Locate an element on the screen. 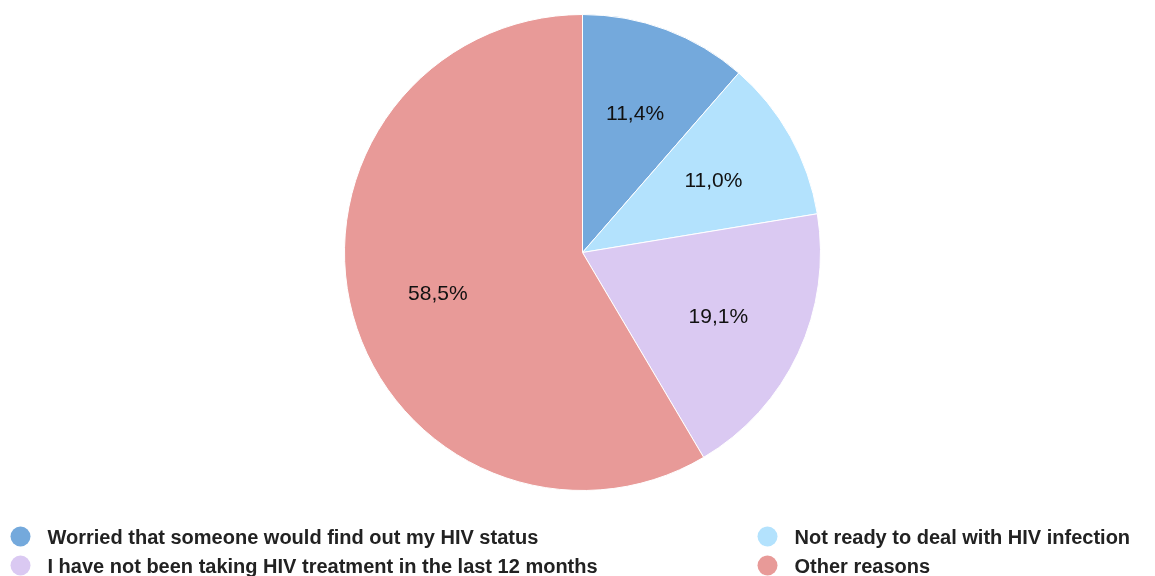 This screenshot has height=576, width=1155. data-label: 19,1% is located at coordinates (718, 316).